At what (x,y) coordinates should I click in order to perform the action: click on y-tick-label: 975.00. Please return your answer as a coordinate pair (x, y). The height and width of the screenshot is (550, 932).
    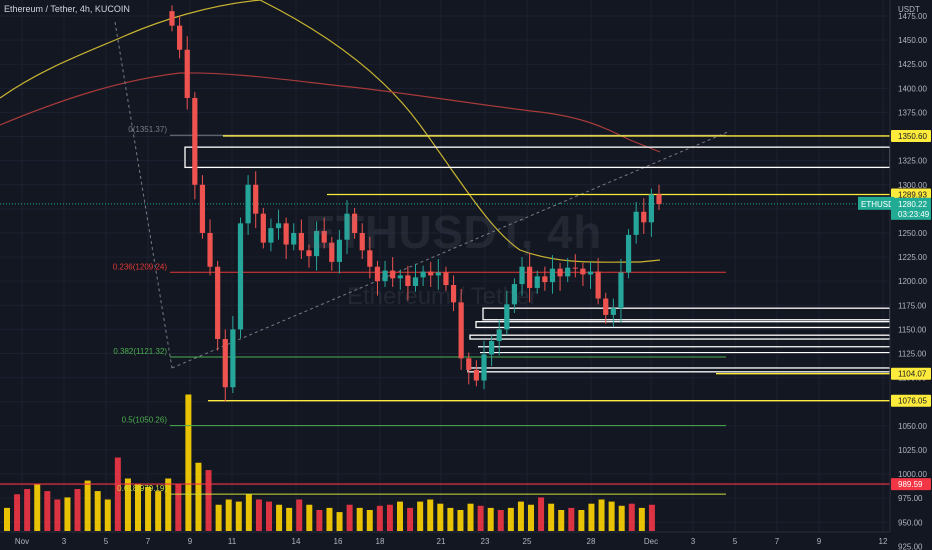
    Looking at the image, I should click on (910, 498).